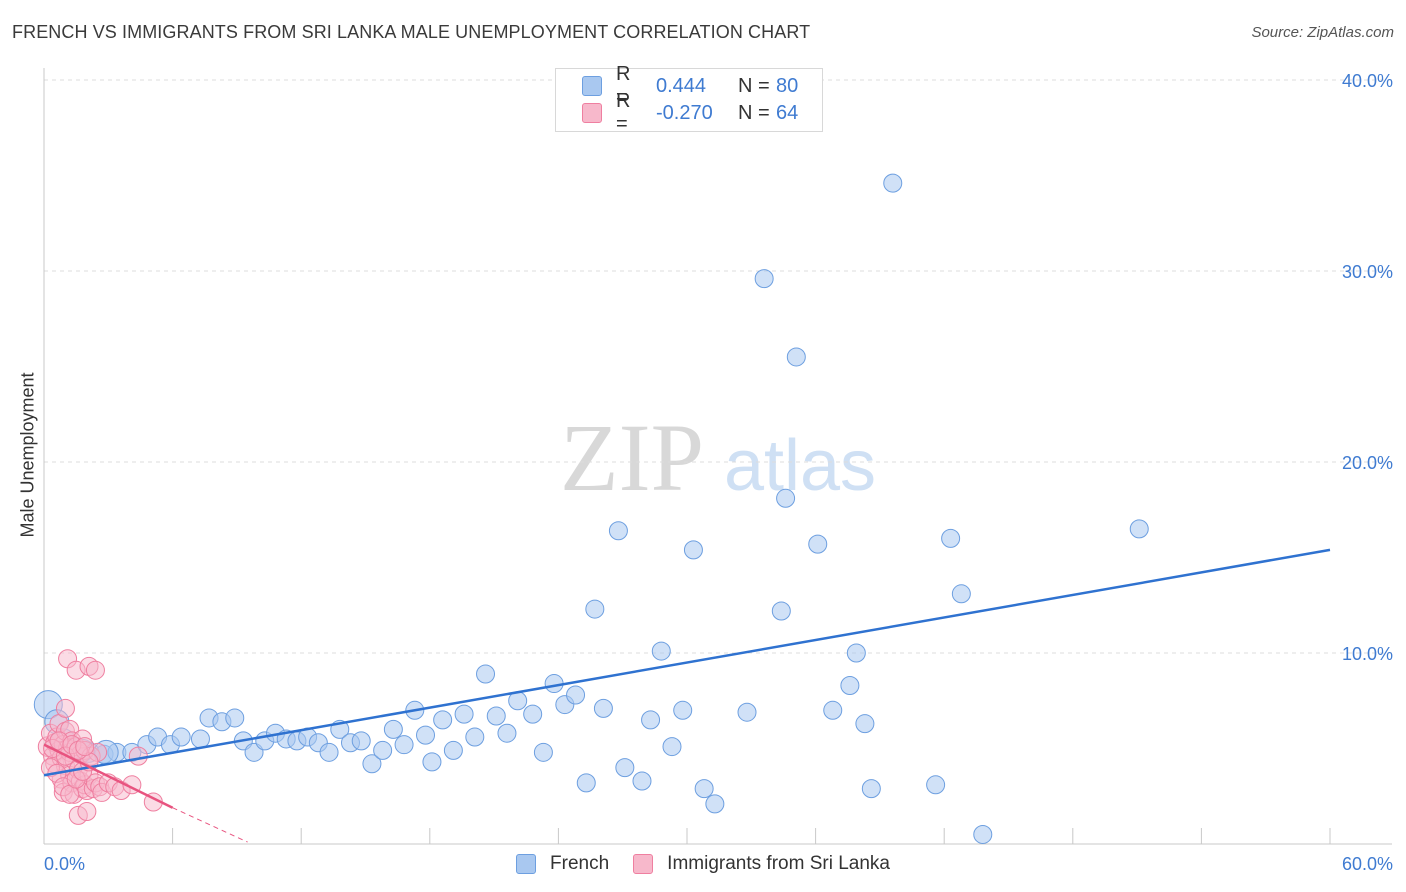 Image resolution: width=1406 pixels, height=892 pixels. What do you see at coordinates (787, 112) in the screenshot?
I see `n-value: 64` at bounding box center [787, 112].